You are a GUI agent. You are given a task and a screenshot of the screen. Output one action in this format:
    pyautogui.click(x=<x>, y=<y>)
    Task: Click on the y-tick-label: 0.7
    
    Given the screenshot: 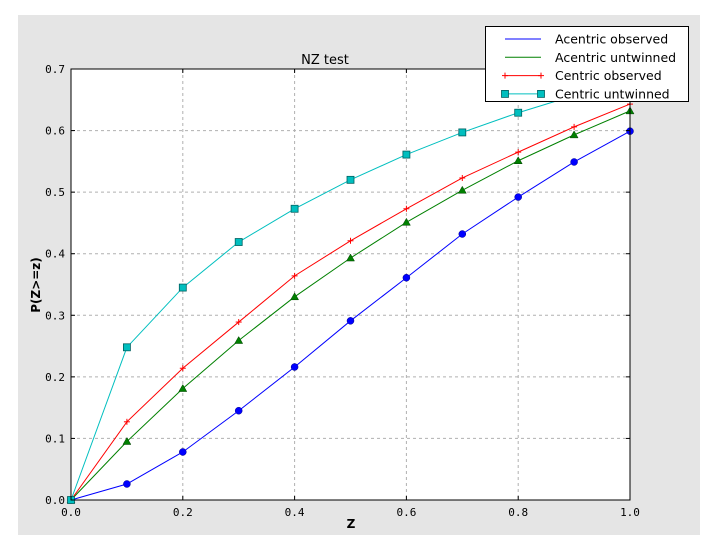 What is the action you would take?
    pyautogui.click(x=55, y=69)
    